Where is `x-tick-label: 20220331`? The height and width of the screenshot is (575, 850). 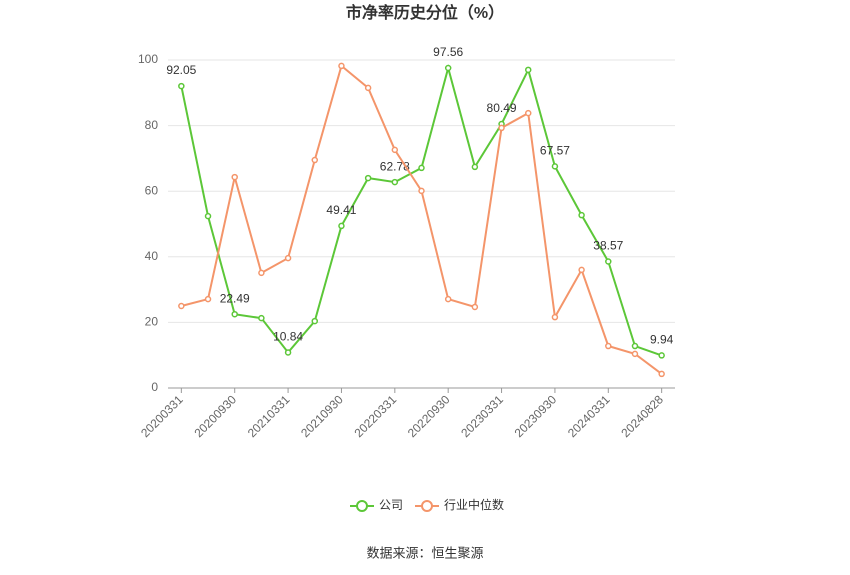 x-tick-label: 20220331 is located at coordinates (376, 416).